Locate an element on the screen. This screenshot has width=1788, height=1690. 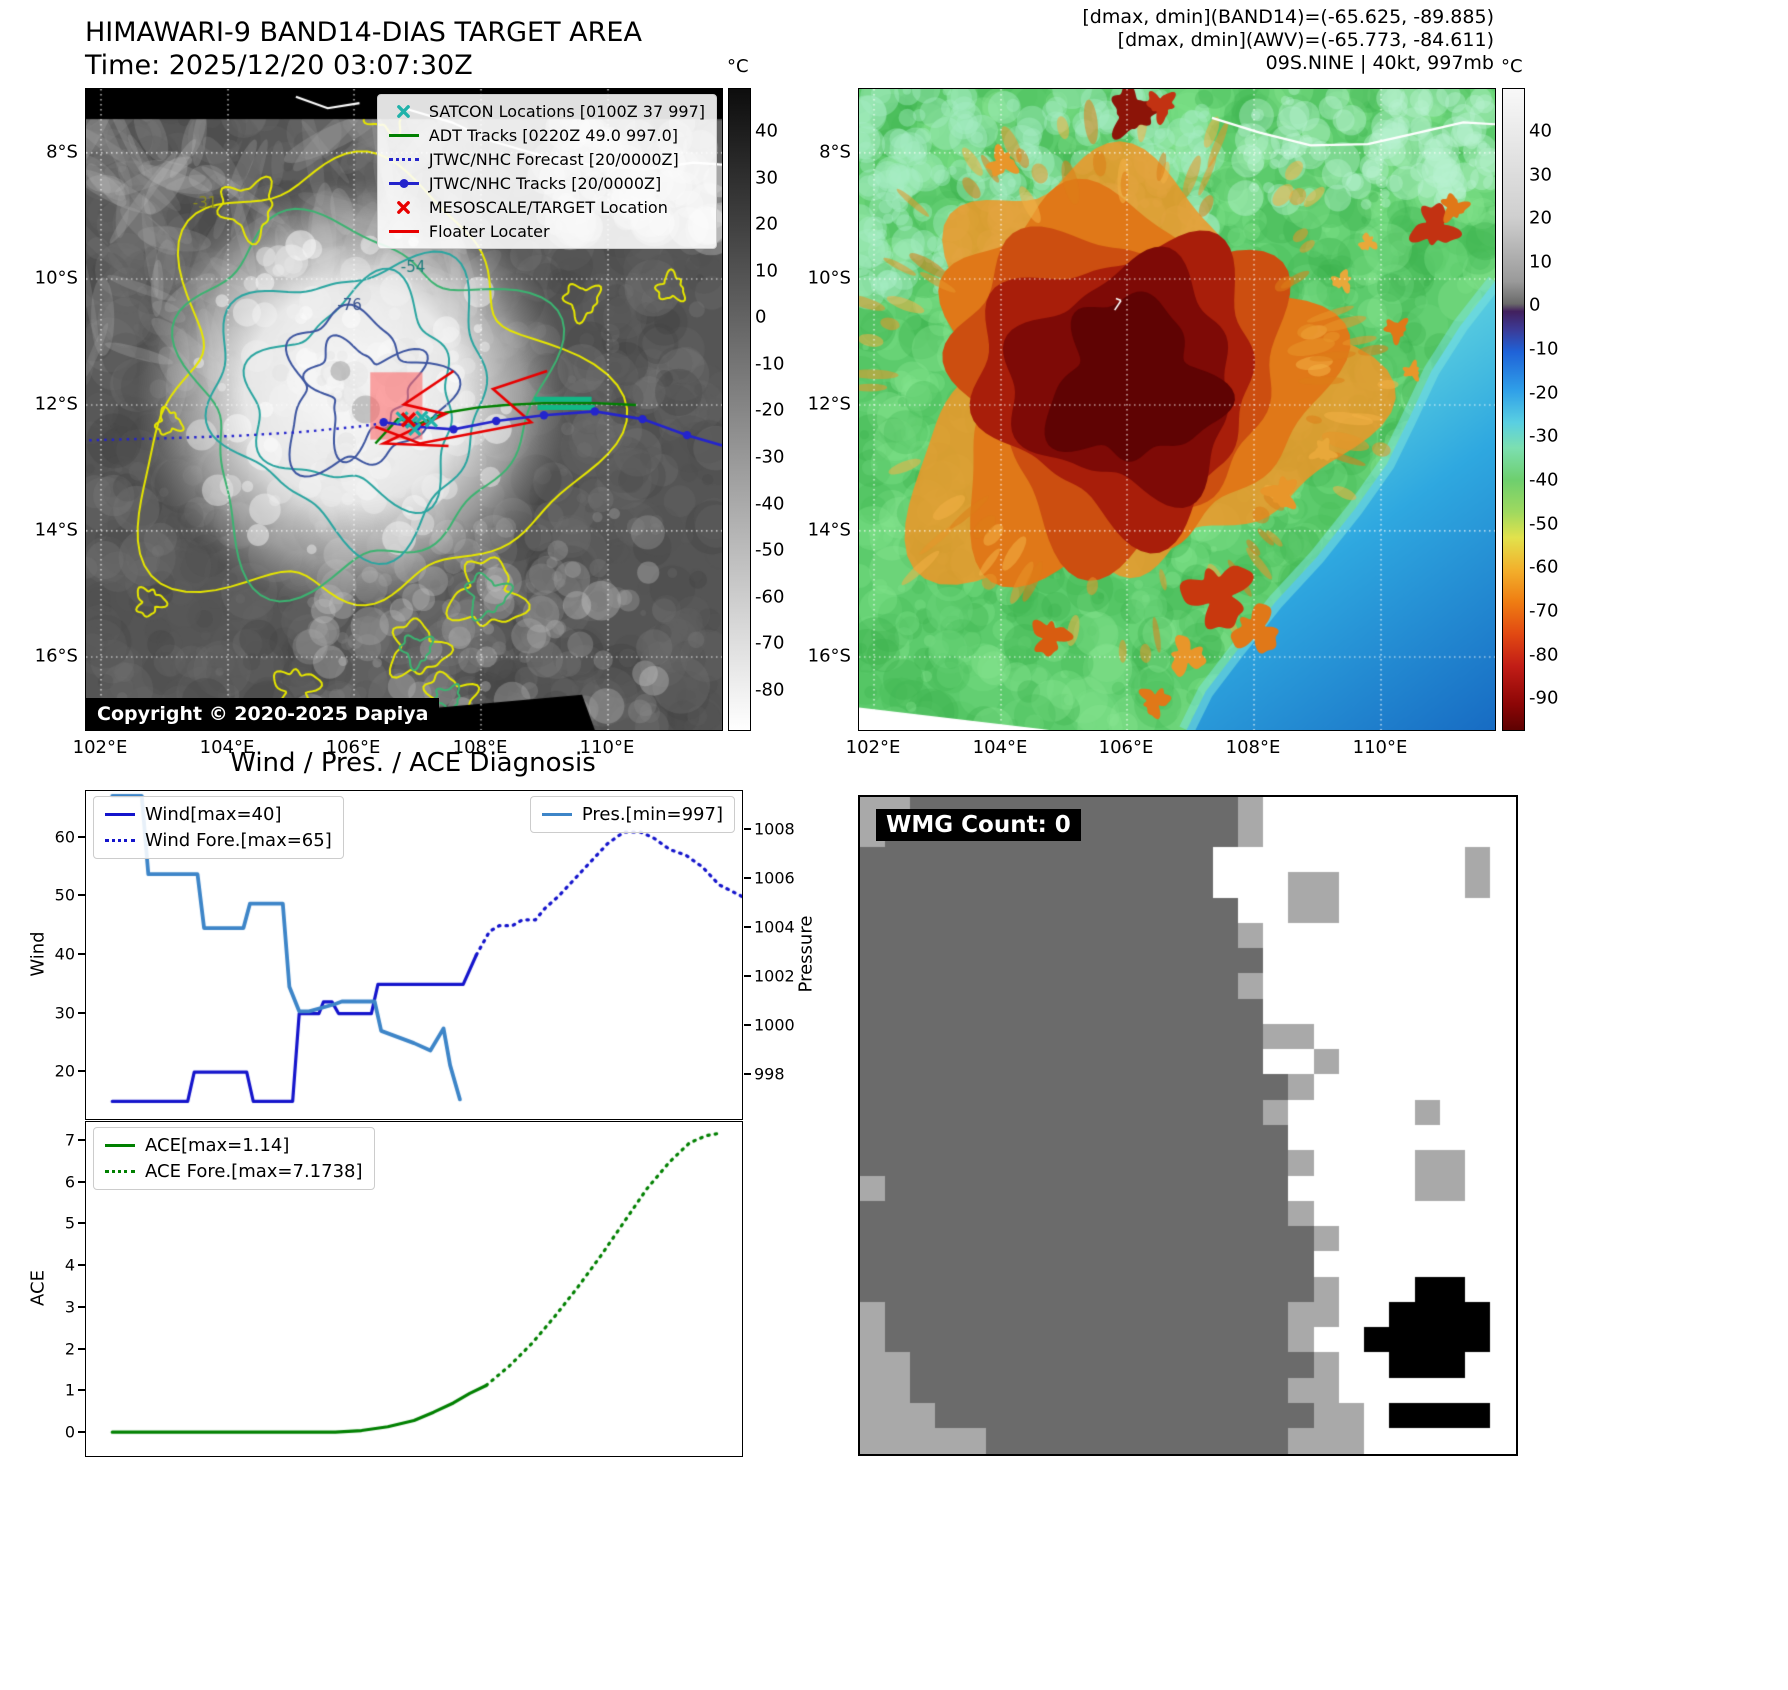
legend-label: ACE[max=1.14] is located at coordinates (217, 1145).